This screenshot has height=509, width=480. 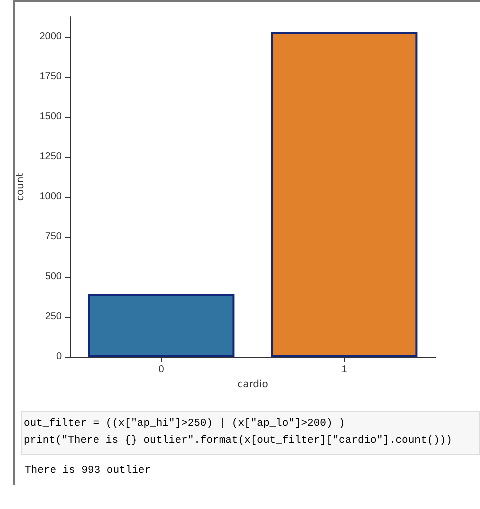 I want to click on y-tick-label: 1000, so click(x=51, y=197).